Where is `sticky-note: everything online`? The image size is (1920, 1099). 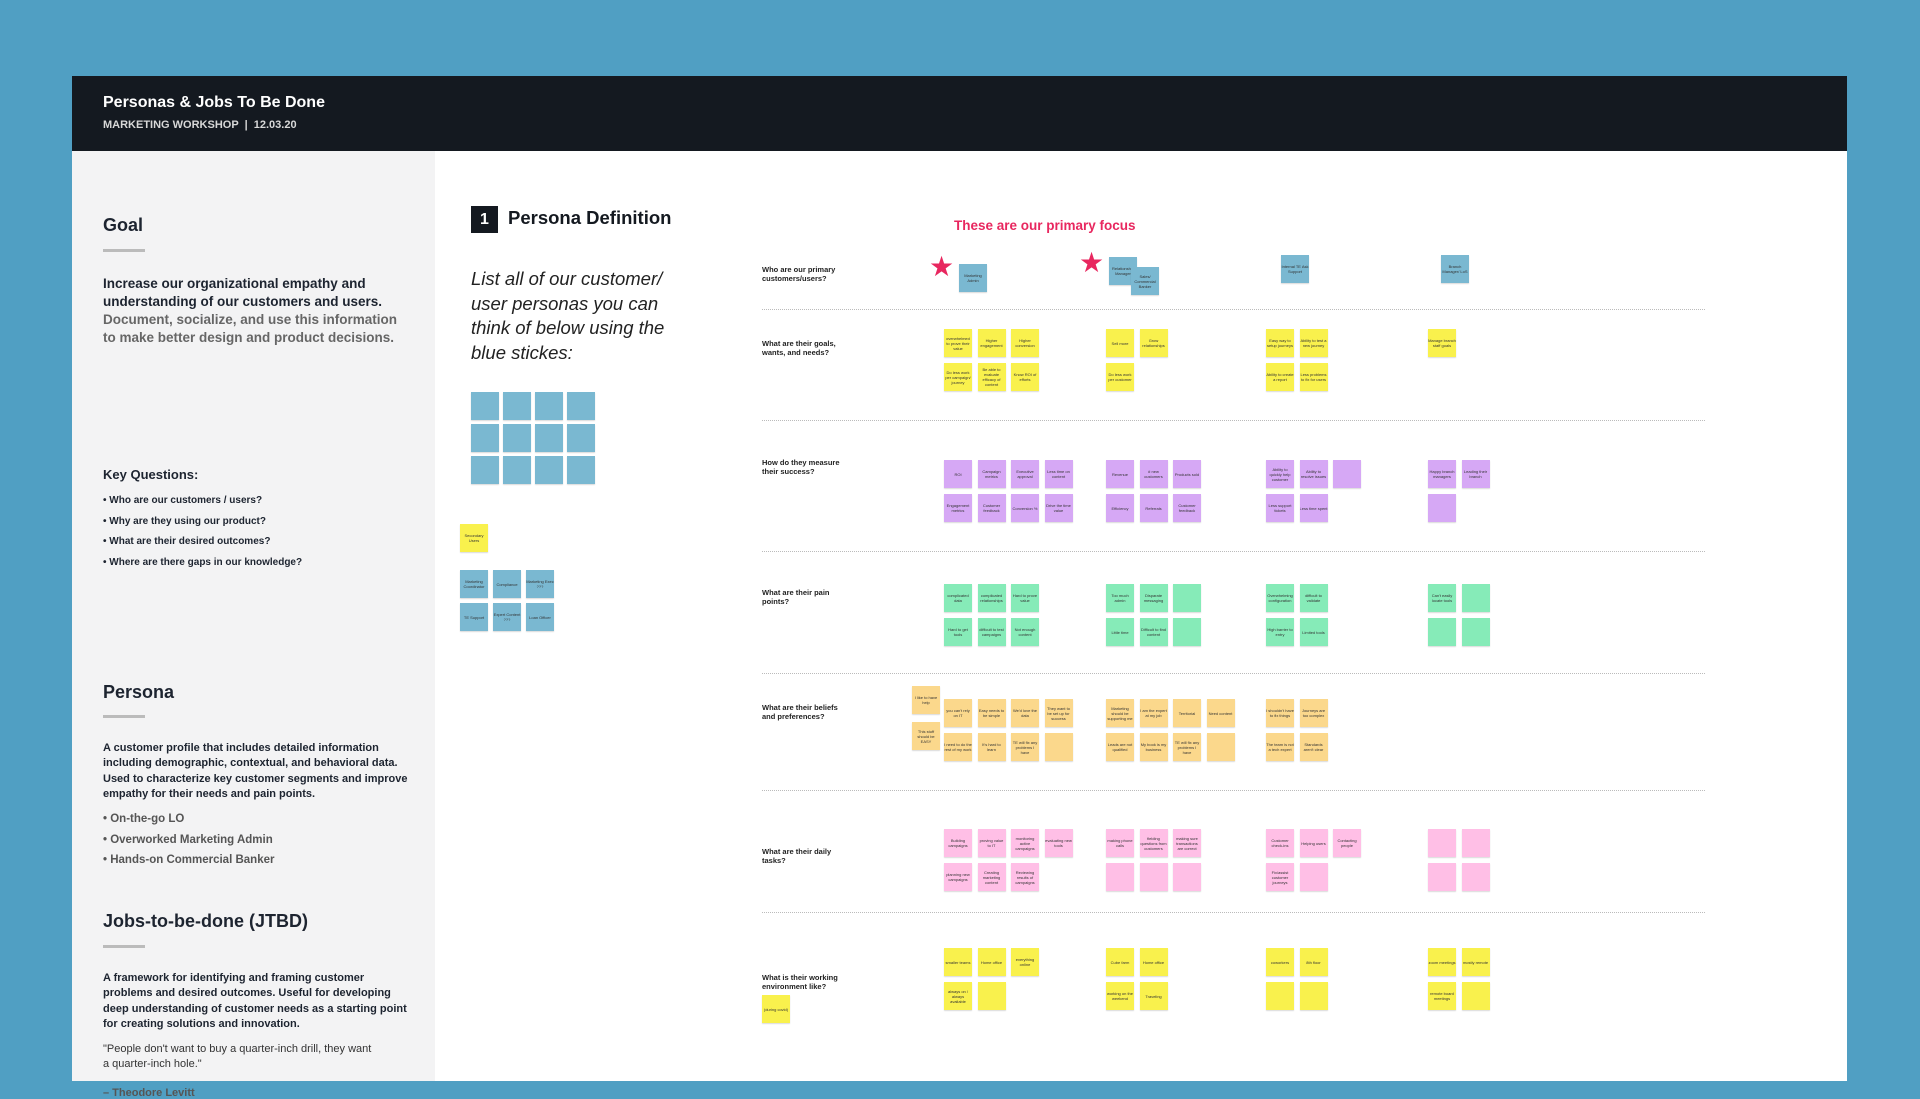 sticky-note: everything online is located at coordinates (1025, 962).